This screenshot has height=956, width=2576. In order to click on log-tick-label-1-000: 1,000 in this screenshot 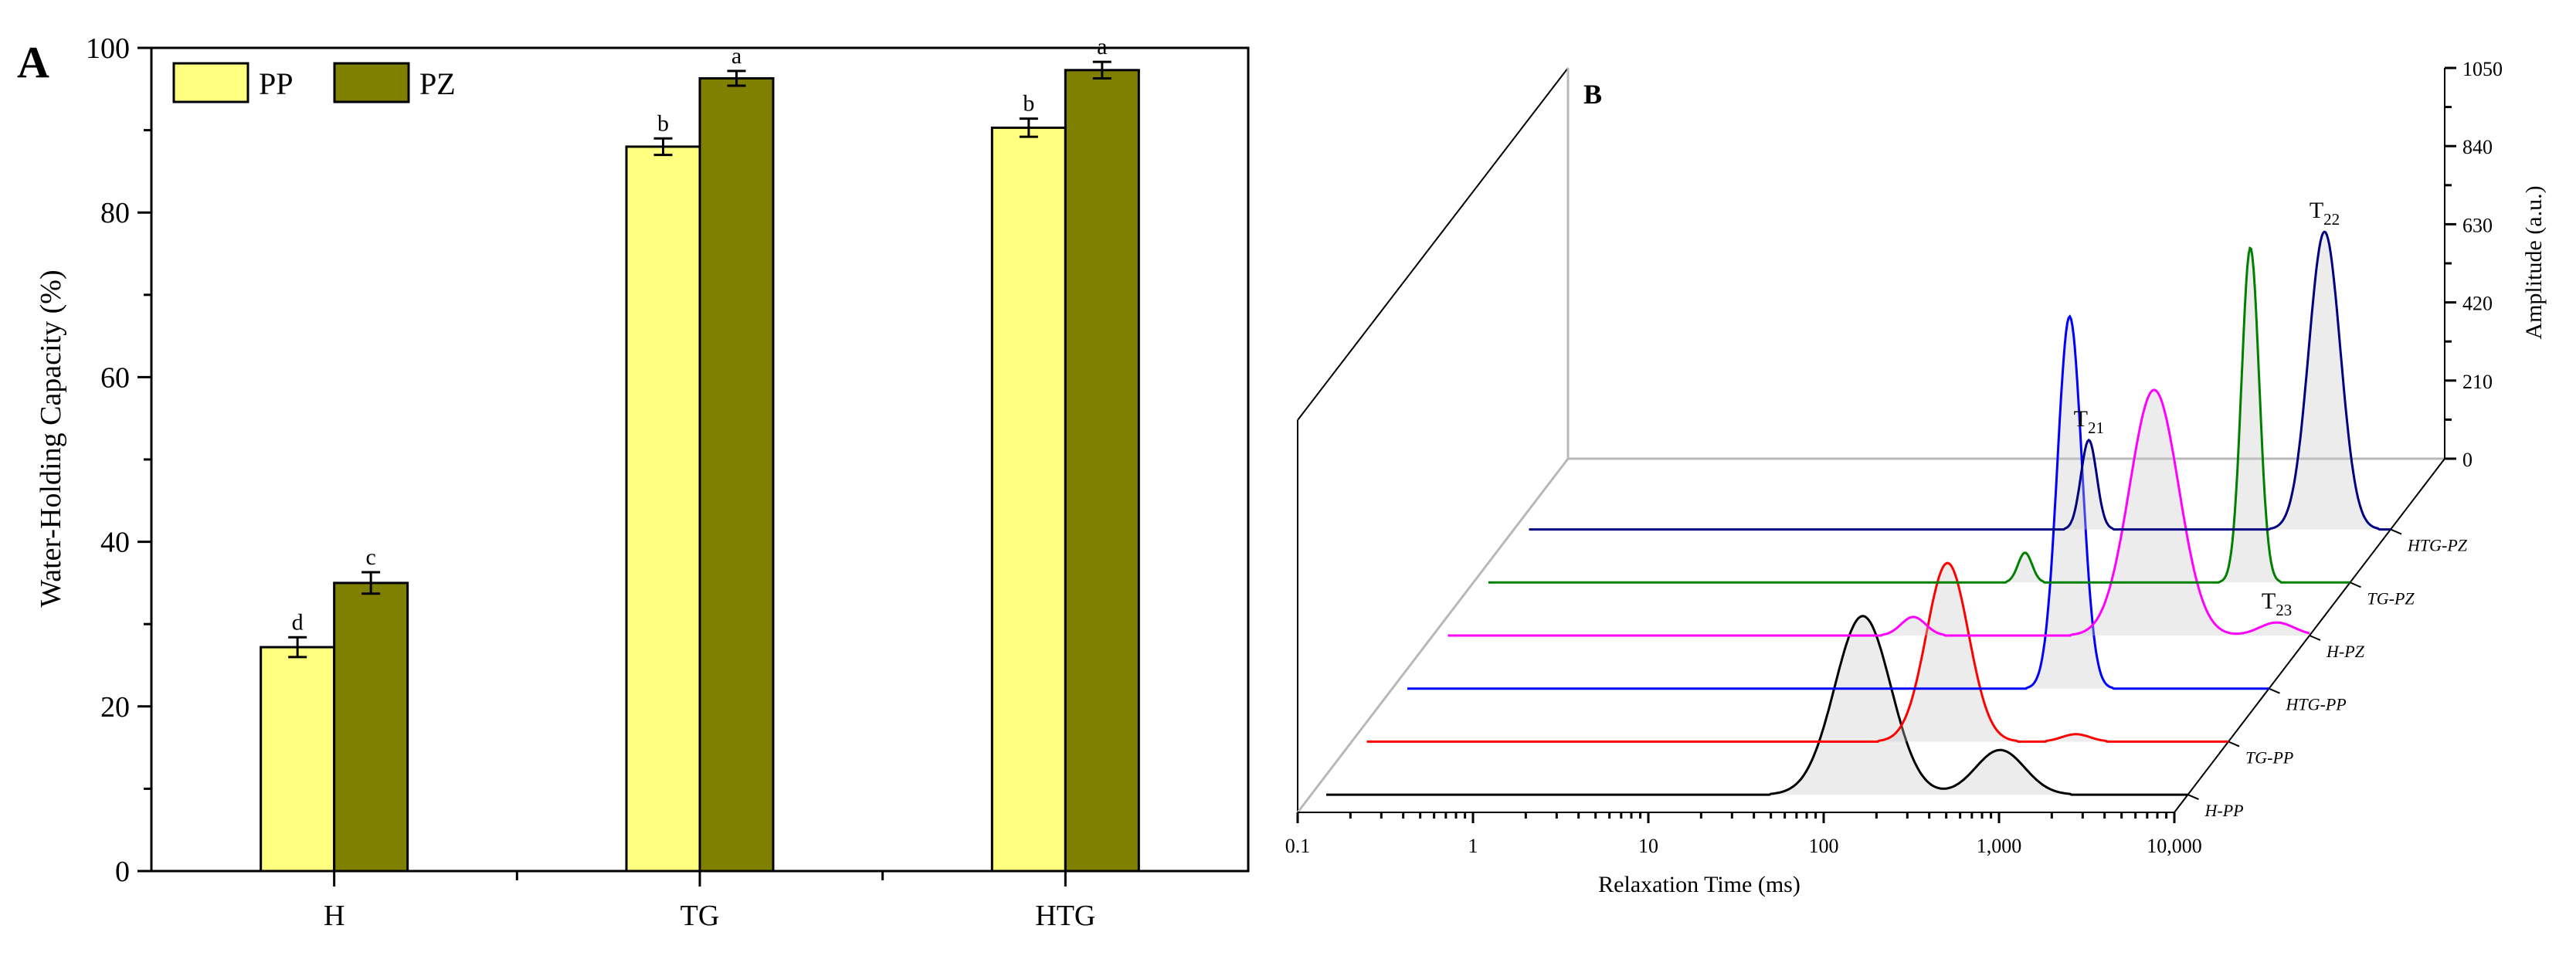, I will do `click(2000, 846)`.